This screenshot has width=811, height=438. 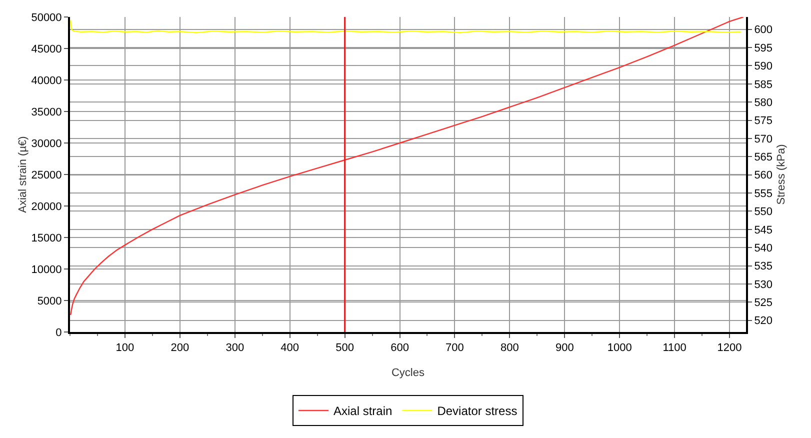 What do you see at coordinates (763, 30) in the screenshot?
I see `y2-tick-label: 600` at bounding box center [763, 30].